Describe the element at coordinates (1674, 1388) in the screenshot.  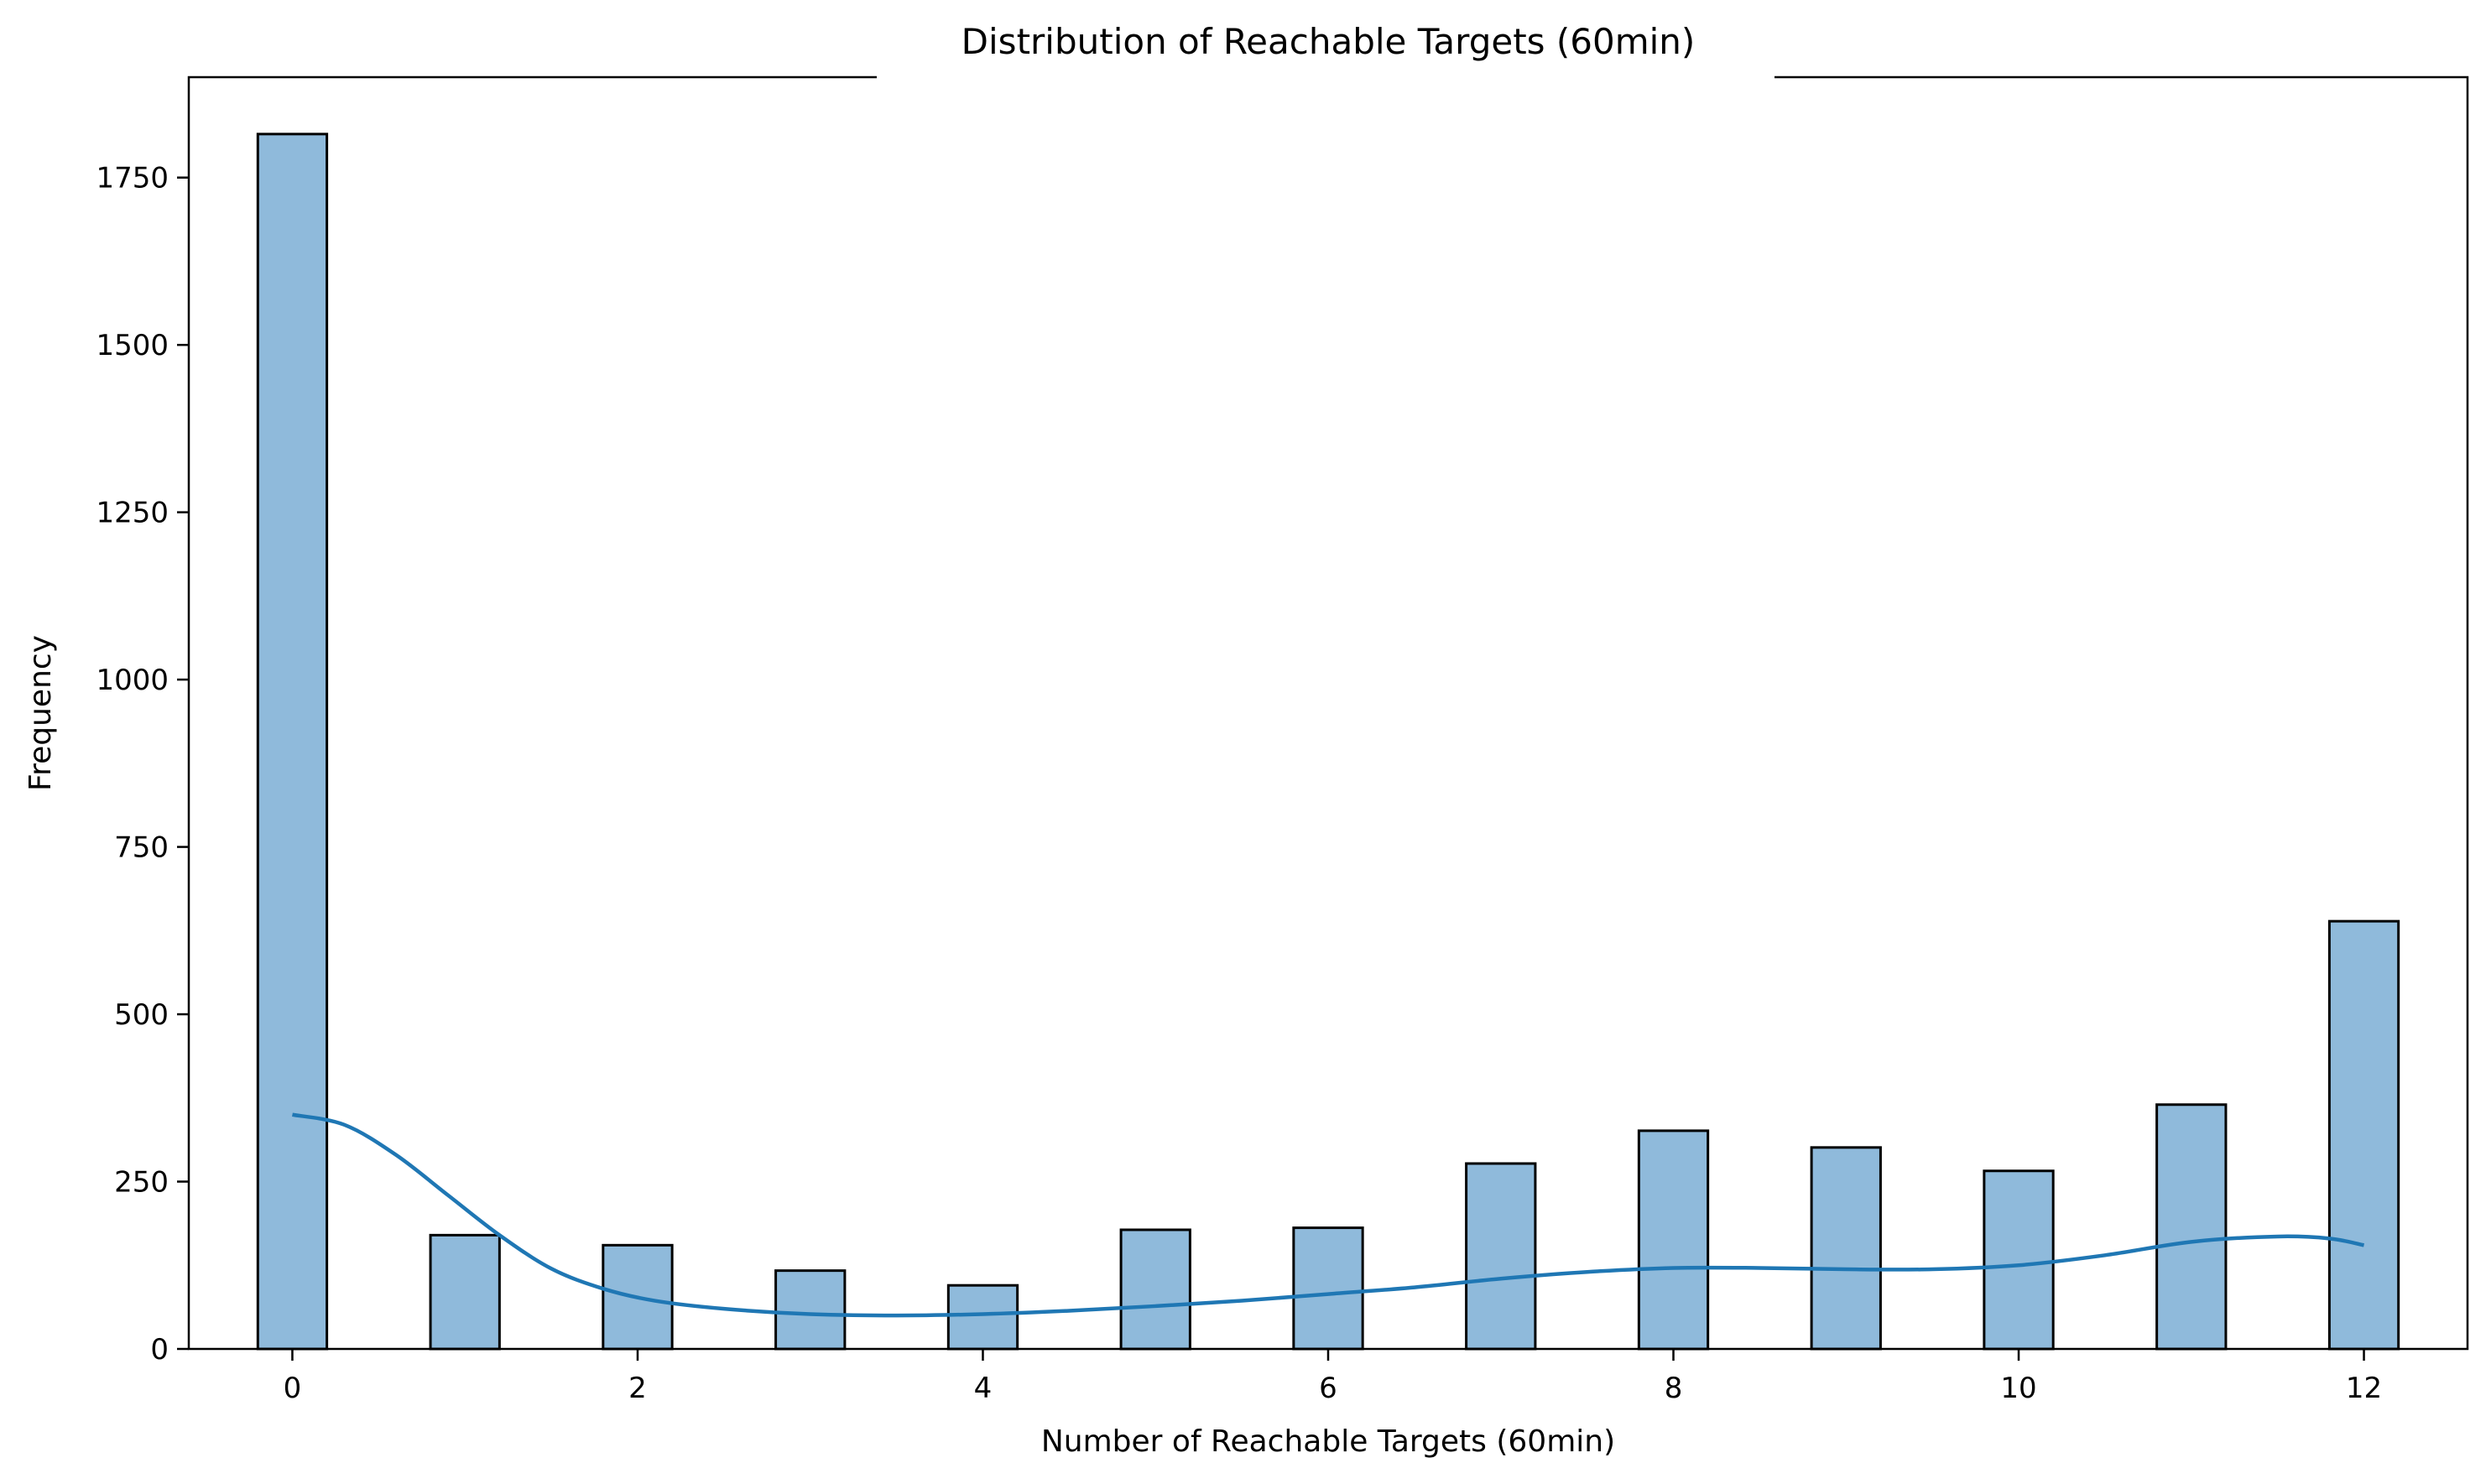
I see `x-tick-label: 8` at that location.